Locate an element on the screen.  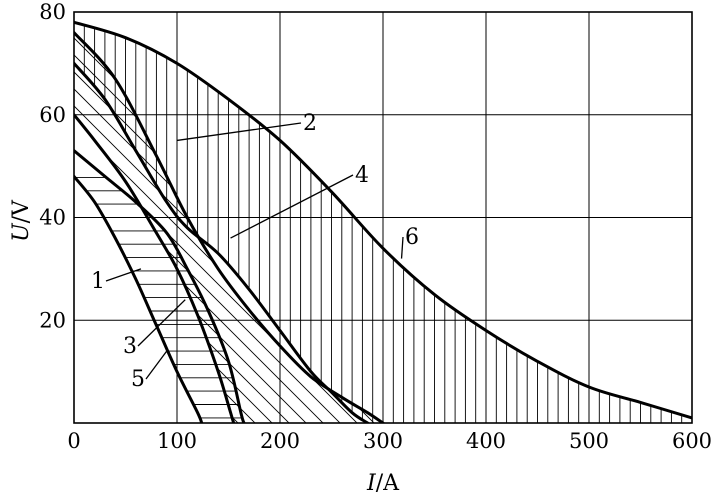
y-axis-title: U/V is located at coordinates (21, 220).